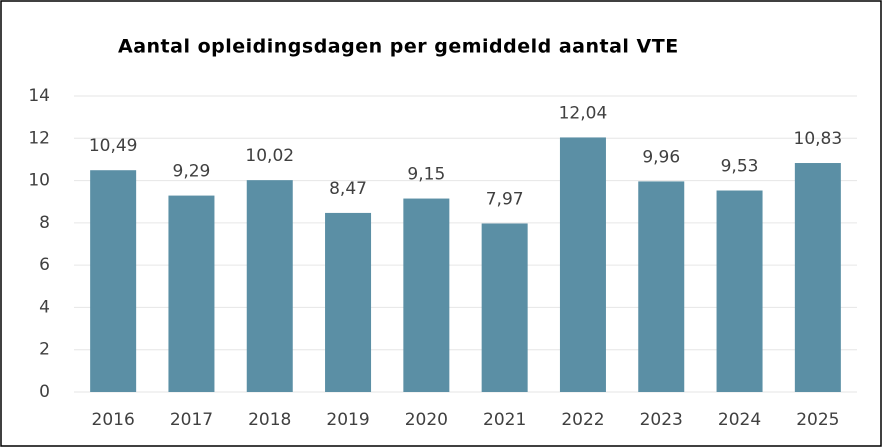  Describe the element at coordinates (739, 420) in the screenshot. I see `x-tick-label: 2024` at that location.